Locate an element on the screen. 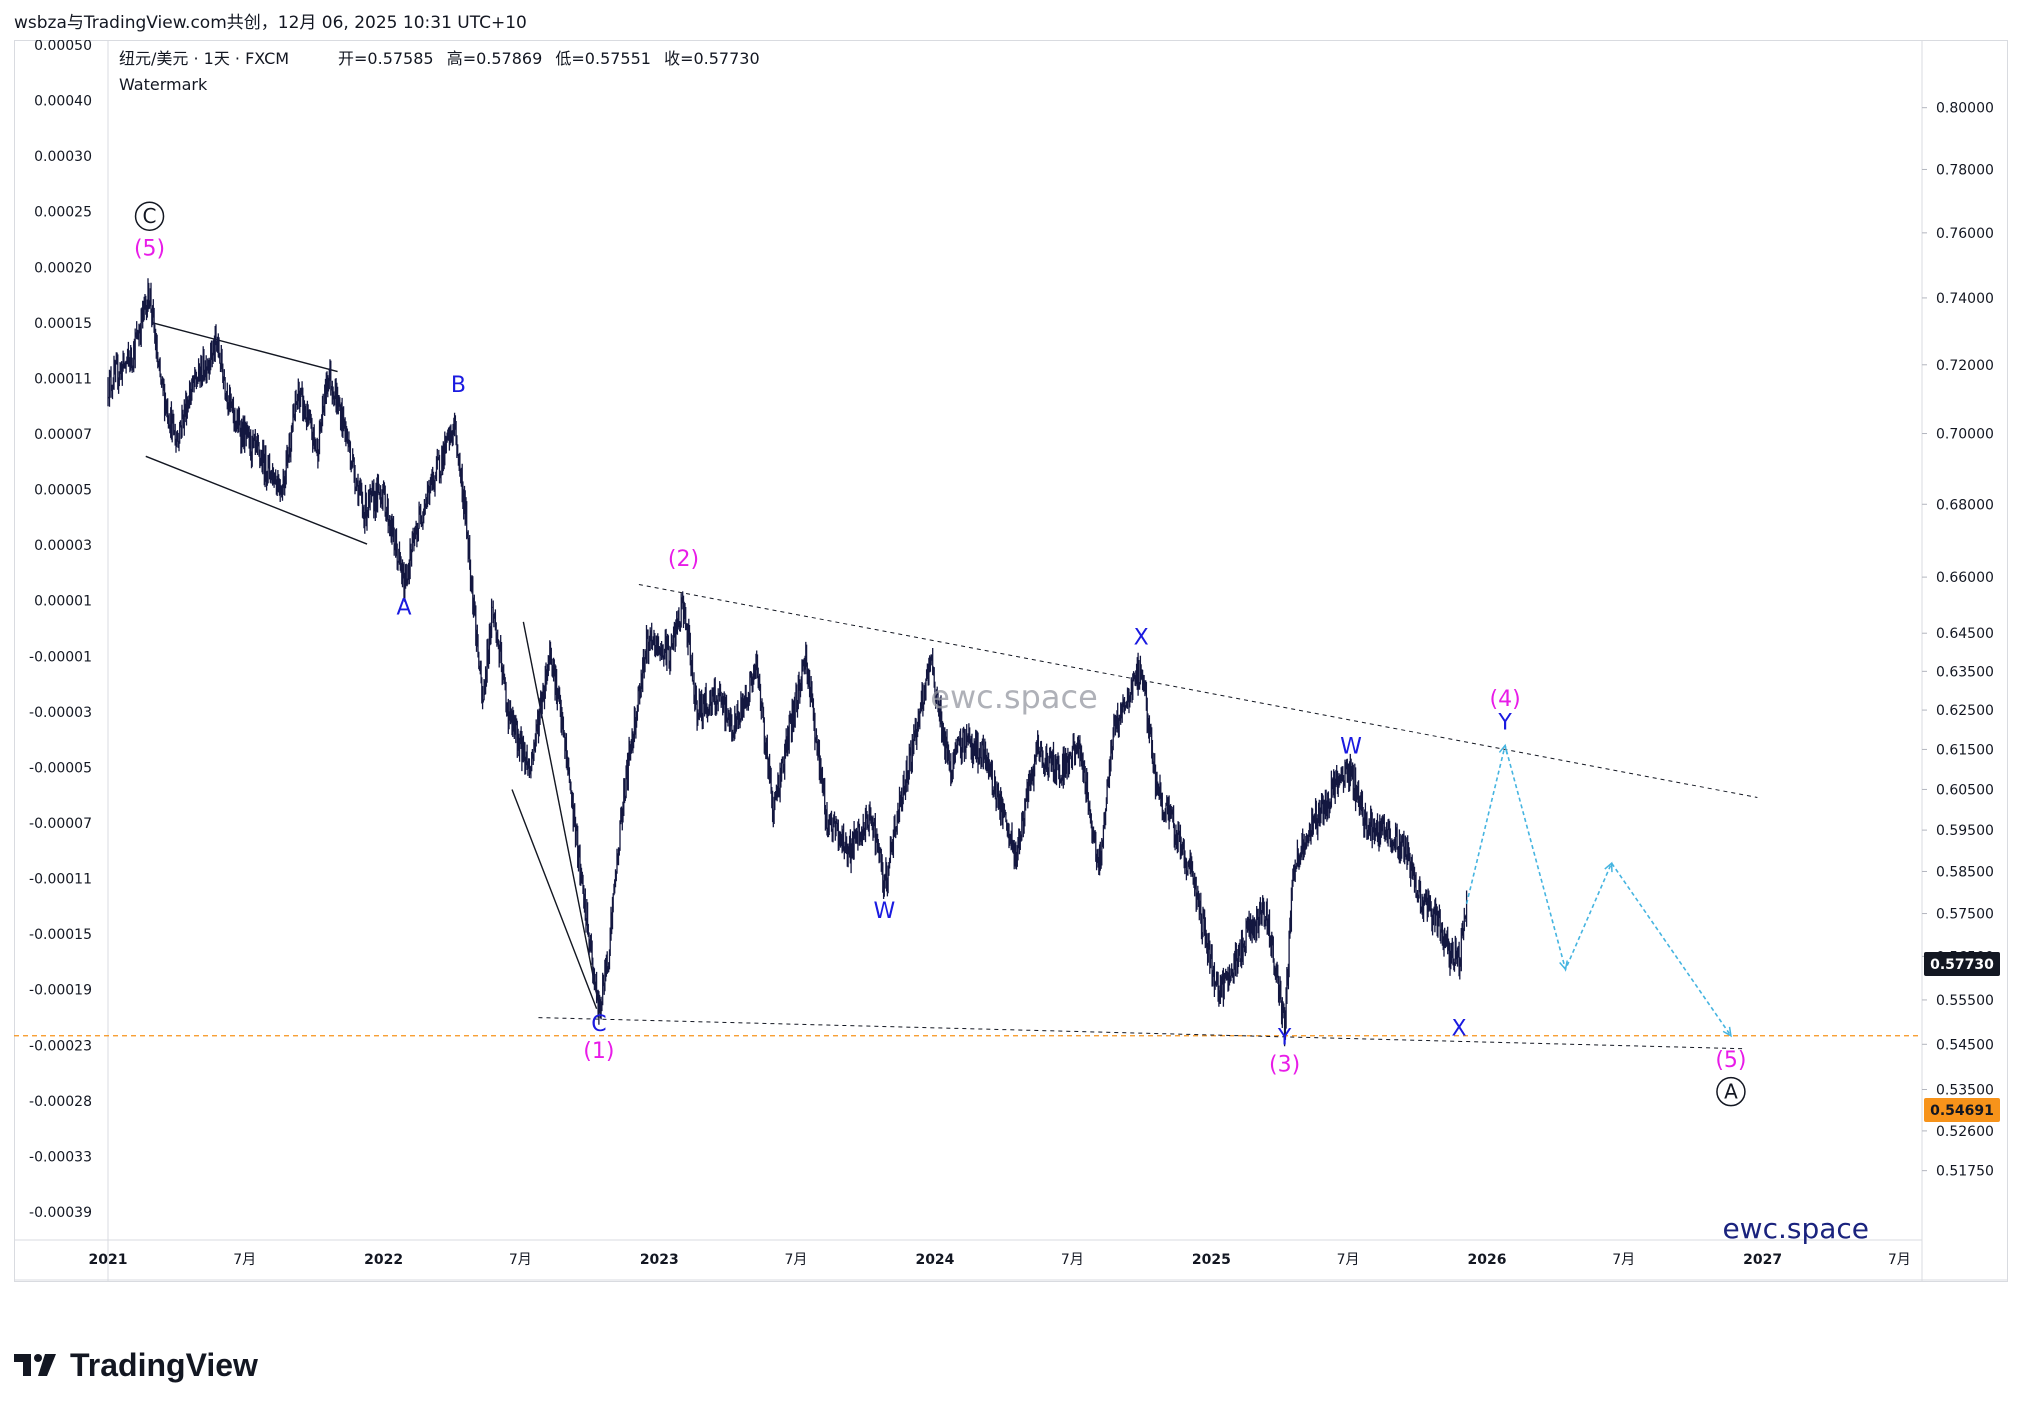 Image resolution: width=2021 pixels, height=1409 pixels. left-axis-tick-label: -0.00003 is located at coordinates (60, 713).